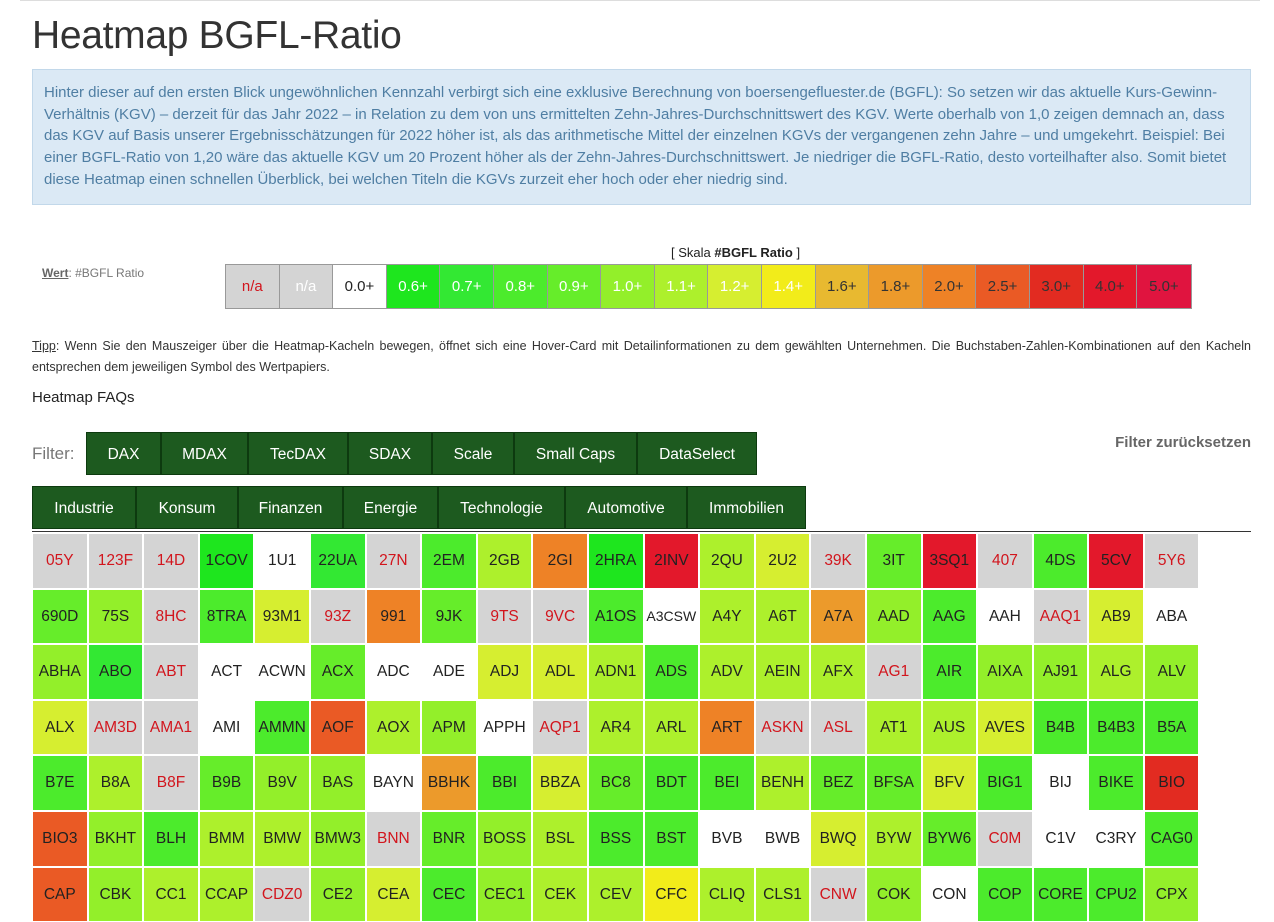 The image size is (1274, 922). What do you see at coordinates (1183, 442) in the screenshot?
I see `reset-filter-link: Filter zurücksetzen` at bounding box center [1183, 442].